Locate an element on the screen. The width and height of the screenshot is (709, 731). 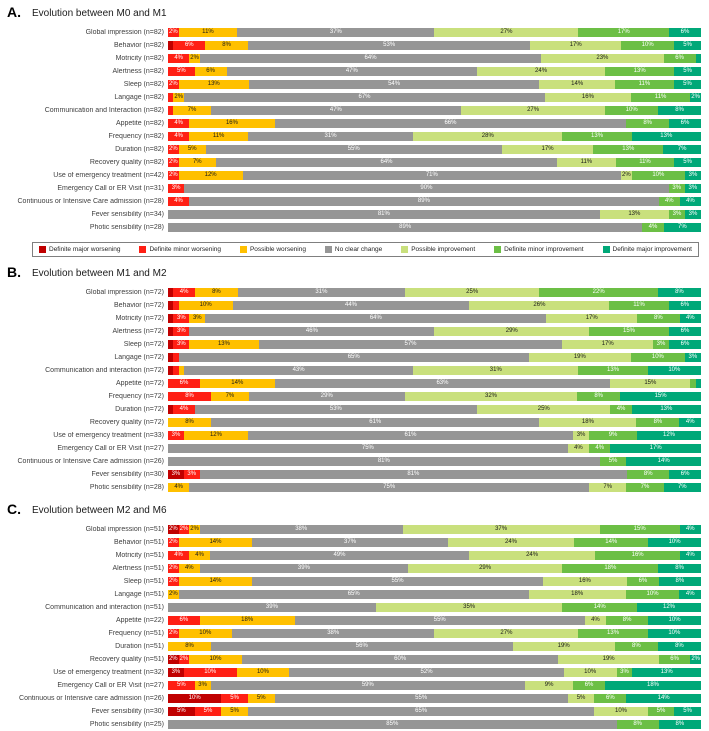
stacked-bar: 43% 31% 13% 10% is located at coordinates (434, 370).